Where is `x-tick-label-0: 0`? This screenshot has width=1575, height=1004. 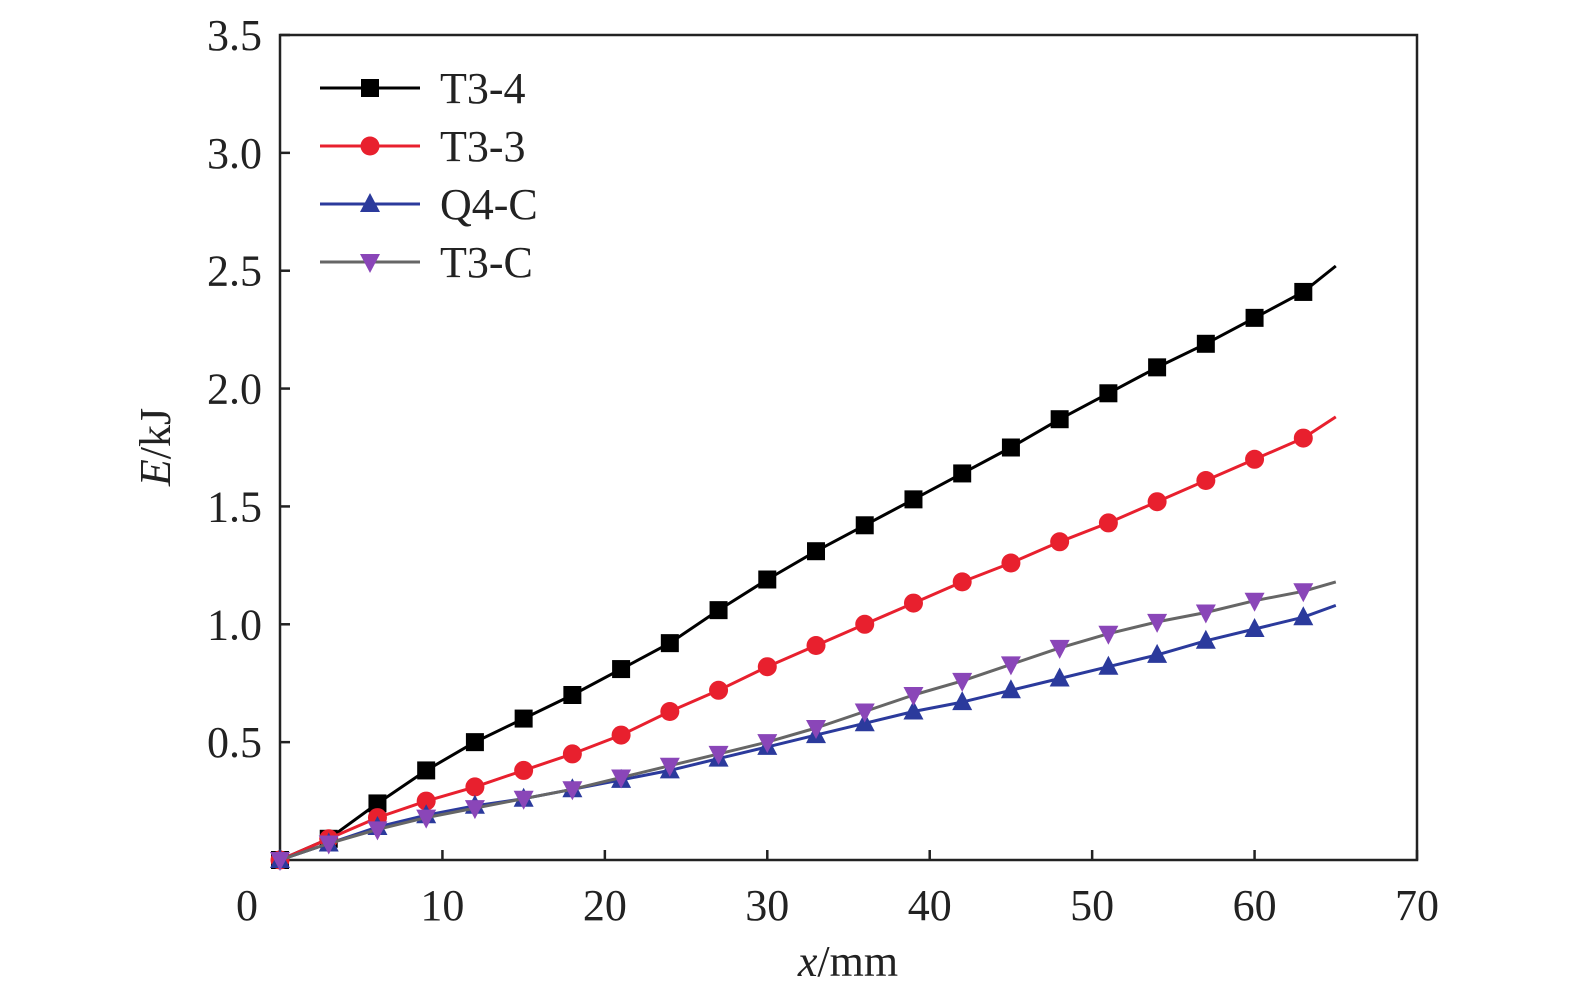
x-tick-label-0: 0 is located at coordinates (247, 905).